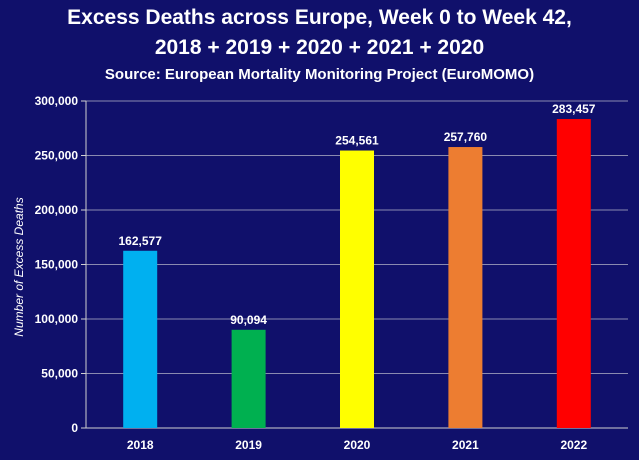 The height and width of the screenshot is (460, 639). Describe the element at coordinates (573, 274) in the screenshot. I see `bar-2022` at that location.